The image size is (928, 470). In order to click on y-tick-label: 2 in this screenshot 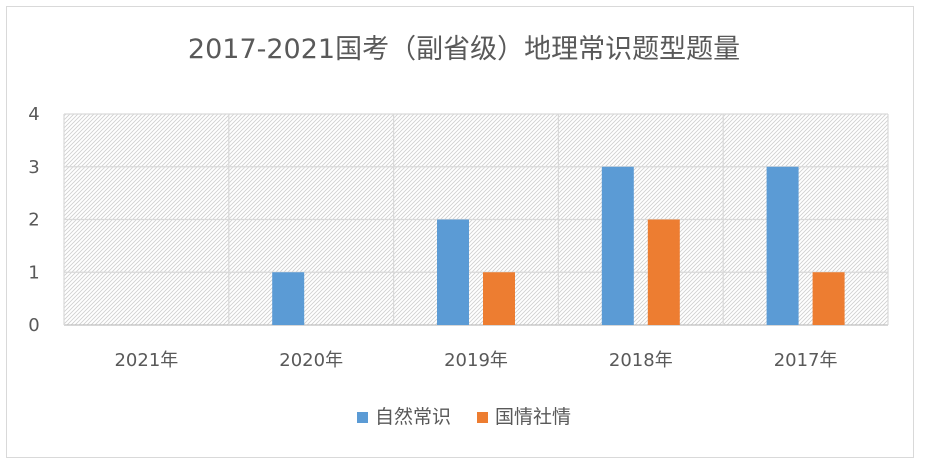, I will do `click(33, 220)`.